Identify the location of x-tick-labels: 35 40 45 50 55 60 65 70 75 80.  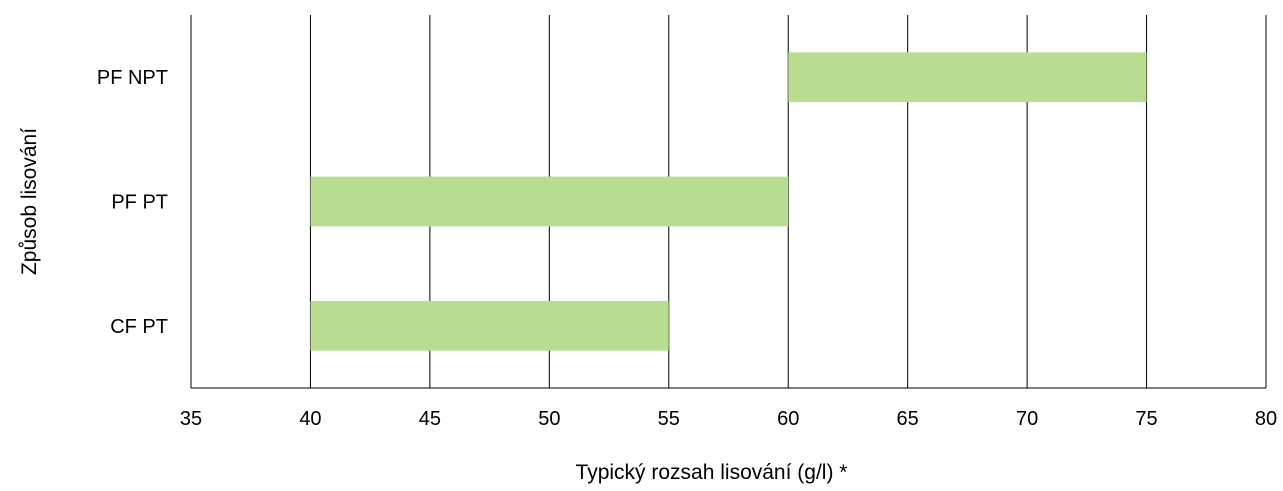
(728, 419).